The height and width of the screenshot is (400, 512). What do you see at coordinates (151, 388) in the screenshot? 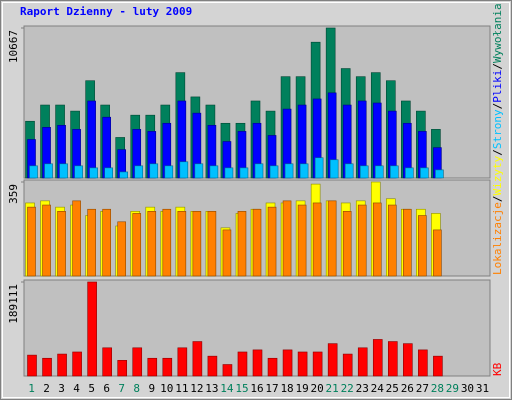
I see `x-tick-label: 9` at bounding box center [151, 388].